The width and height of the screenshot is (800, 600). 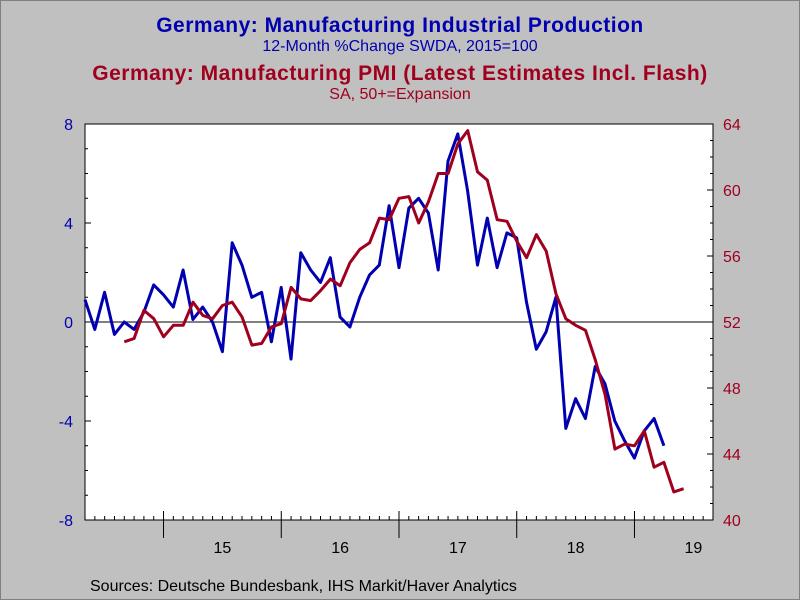 What do you see at coordinates (732, 389) in the screenshot?
I see `right-axis-label: 48` at bounding box center [732, 389].